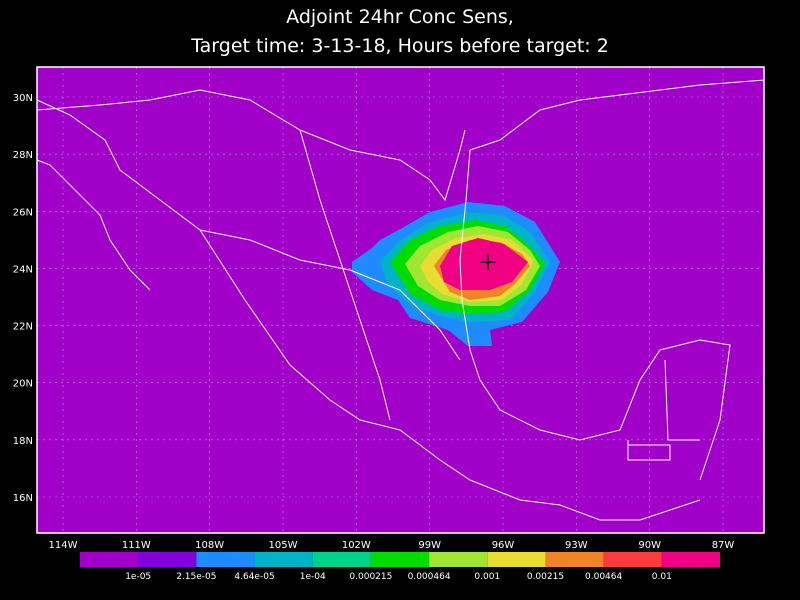 This screenshot has width=800, height=600. I want to click on colorbar-label: 0.001, so click(487, 577).